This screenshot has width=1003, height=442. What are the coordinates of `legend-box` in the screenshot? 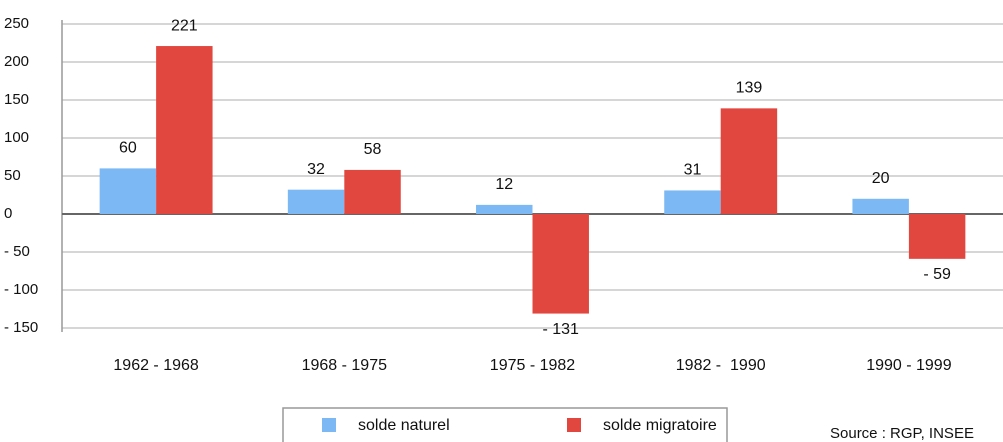 It's located at (505, 424).